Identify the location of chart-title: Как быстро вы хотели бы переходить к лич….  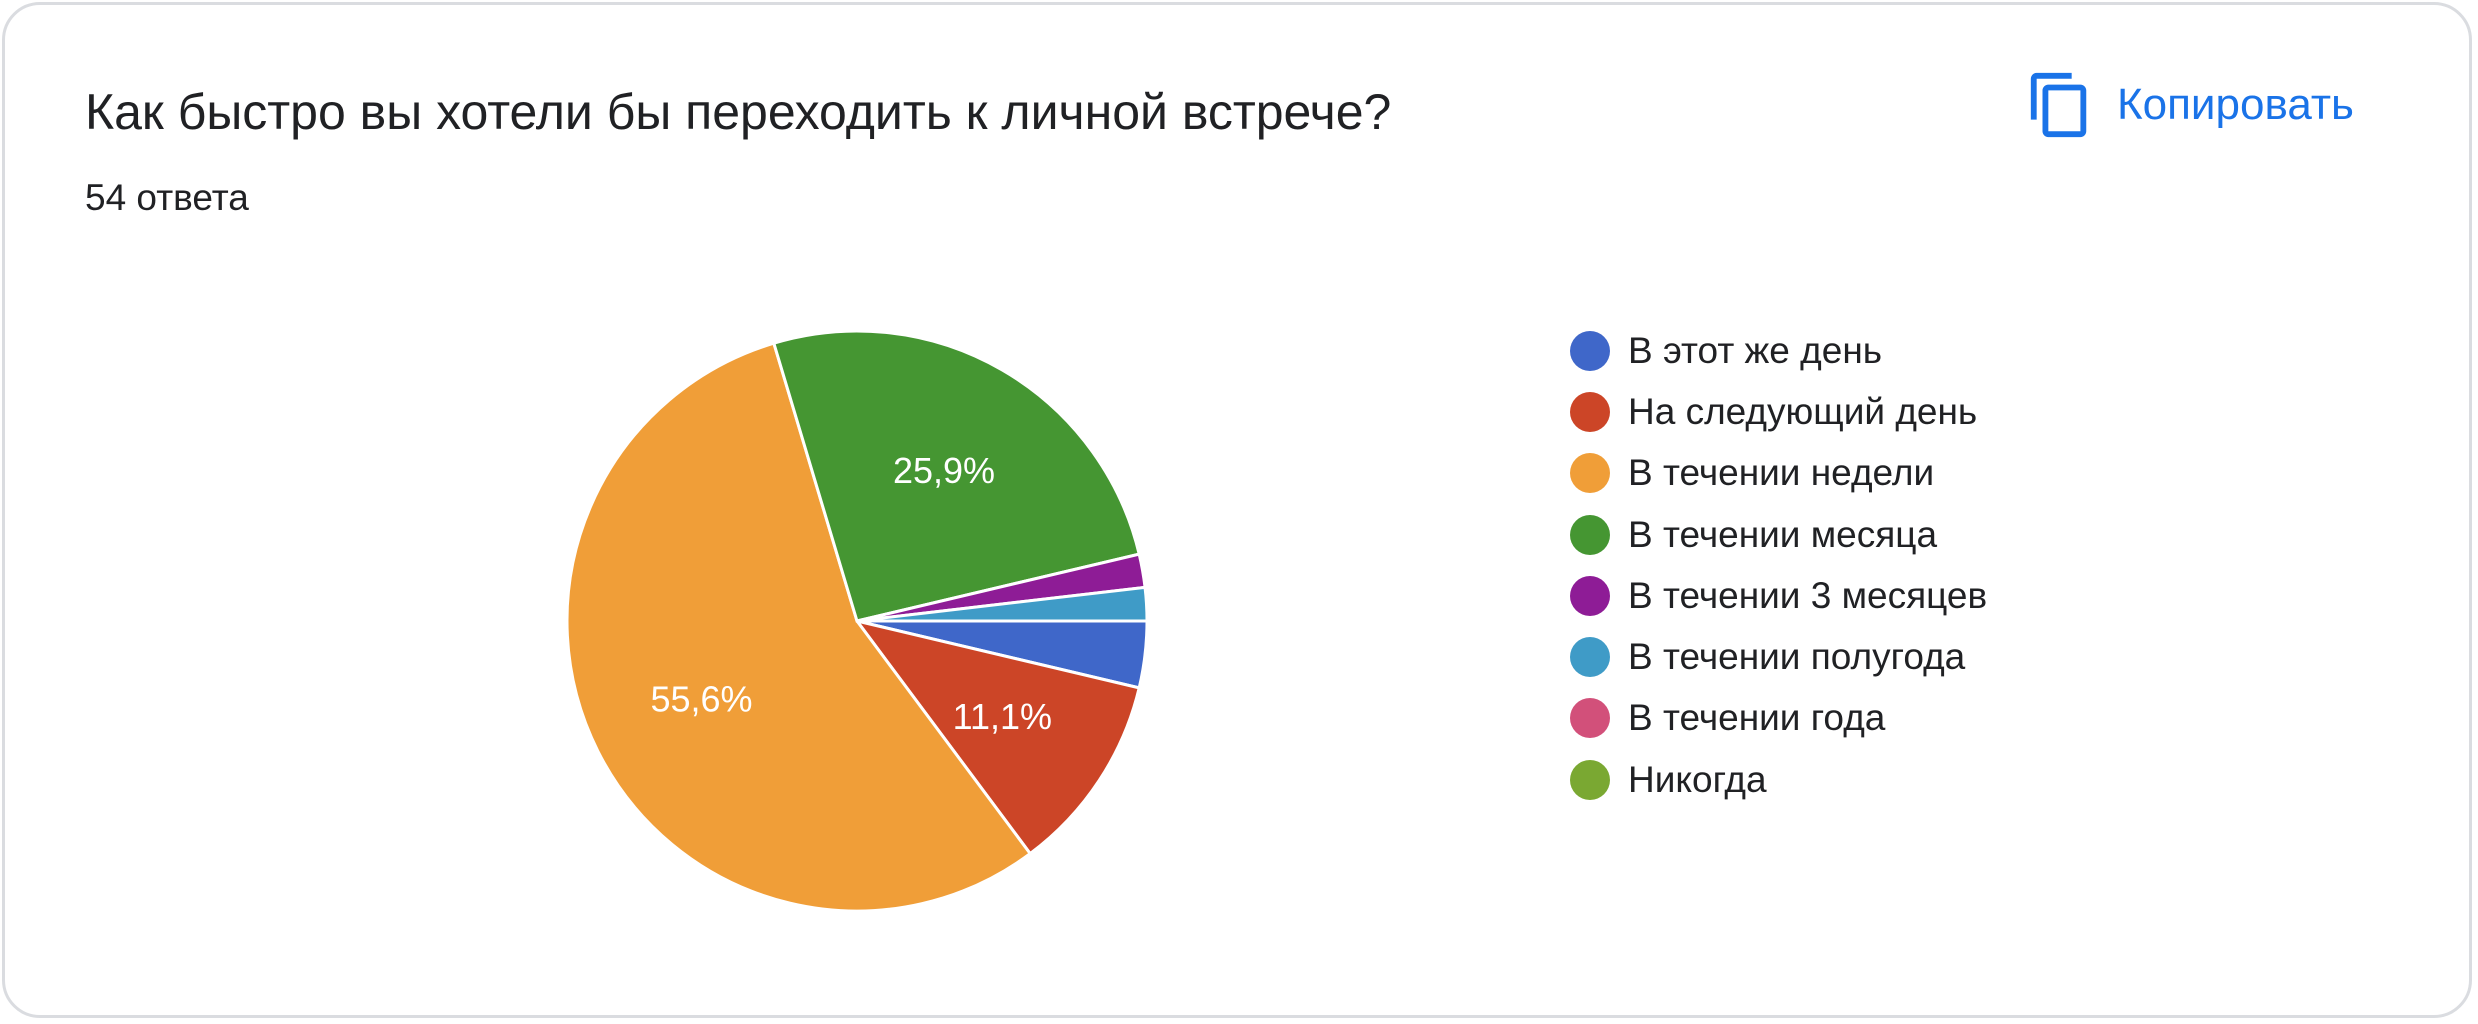
(738, 112).